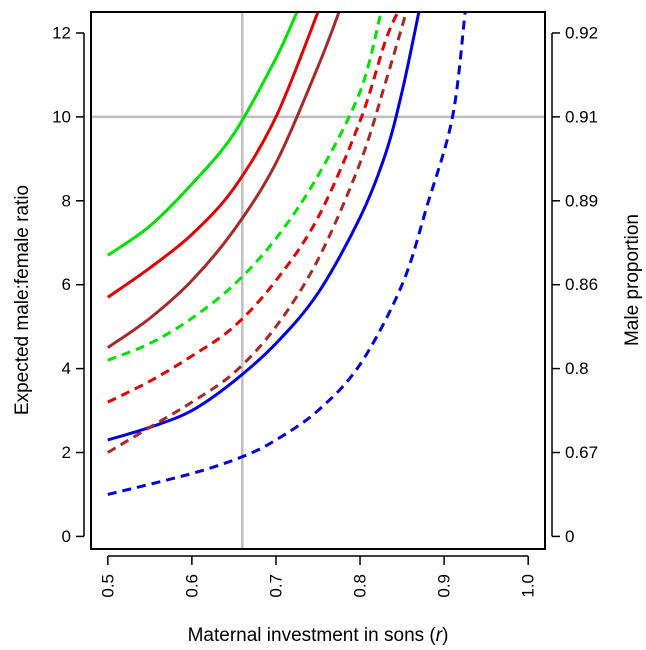  I want to click on y2-tick-label: 0.91, so click(581, 116).